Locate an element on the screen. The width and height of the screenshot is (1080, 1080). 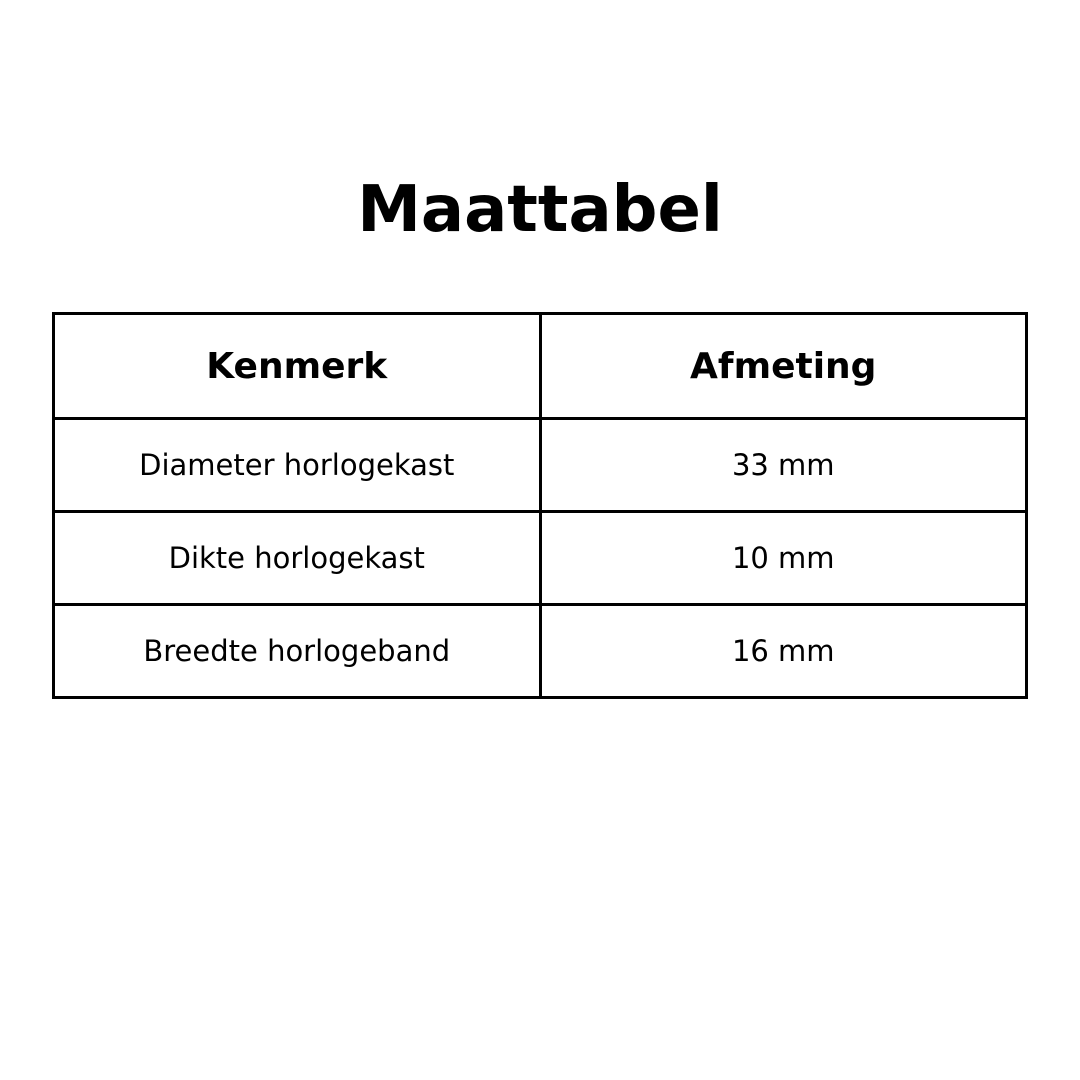
table-header-row: Kenmerk Afmeting is located at coordinates (540, 366).